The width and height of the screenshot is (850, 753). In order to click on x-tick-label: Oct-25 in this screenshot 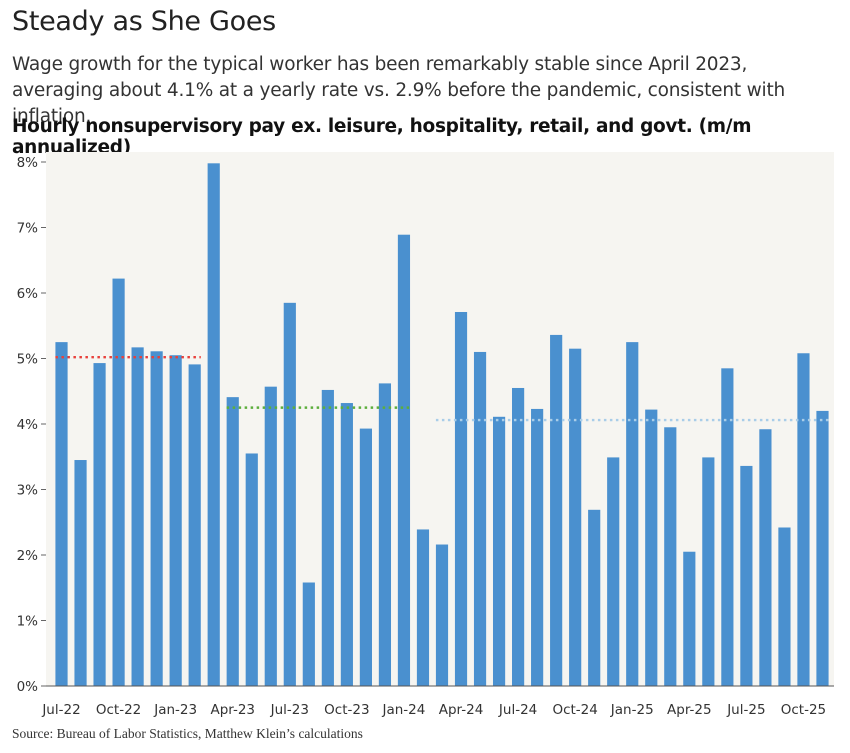, I will do `click(803, 710)`.